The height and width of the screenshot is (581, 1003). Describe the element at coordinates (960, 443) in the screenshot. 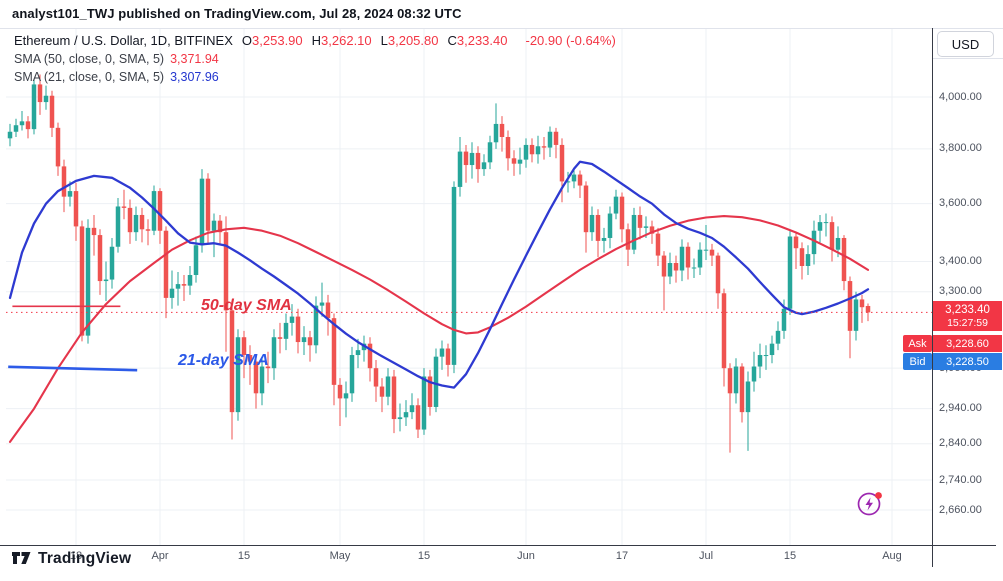

I see `price-axis-label: 2,840.00` at that location.